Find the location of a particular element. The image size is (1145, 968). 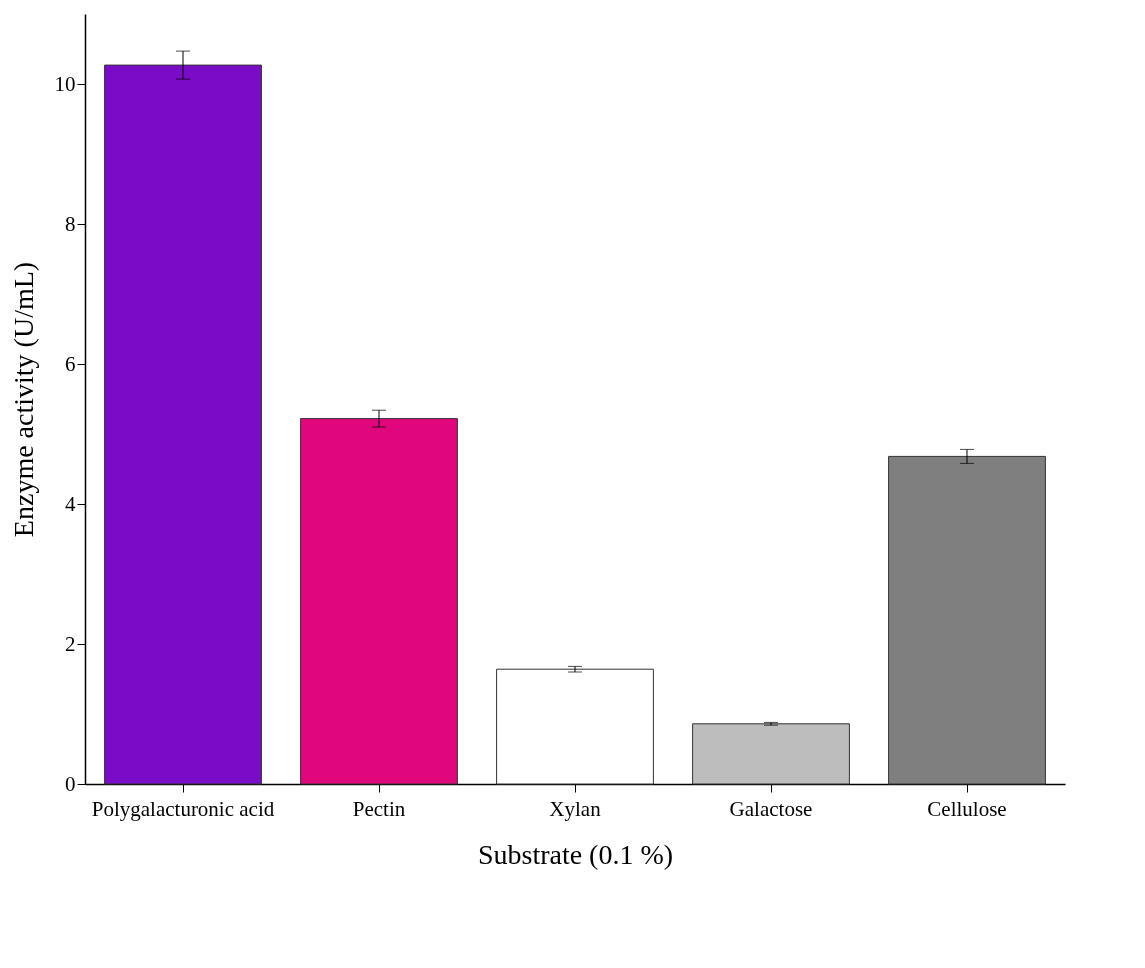

y-axis-title: Enzyme activity (U/mL) is located at coordinates (23, 399).